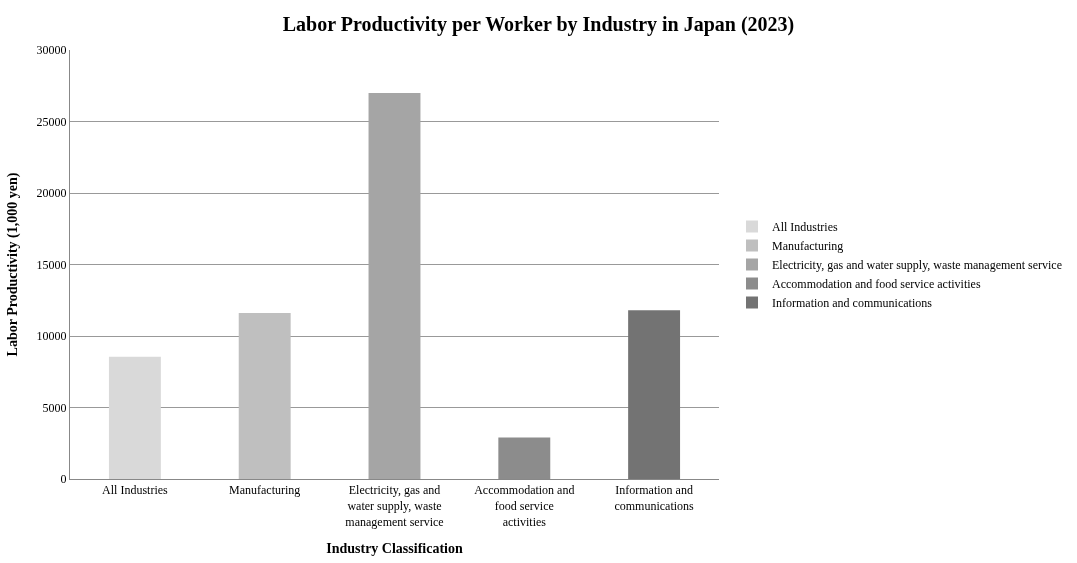 This screenshot has height=563, width=1077. Describe the element at coordinates (394, 506) in the screenshot. I see `x-tick-label: Electricity, gas and water supply, waste management service` at that location.